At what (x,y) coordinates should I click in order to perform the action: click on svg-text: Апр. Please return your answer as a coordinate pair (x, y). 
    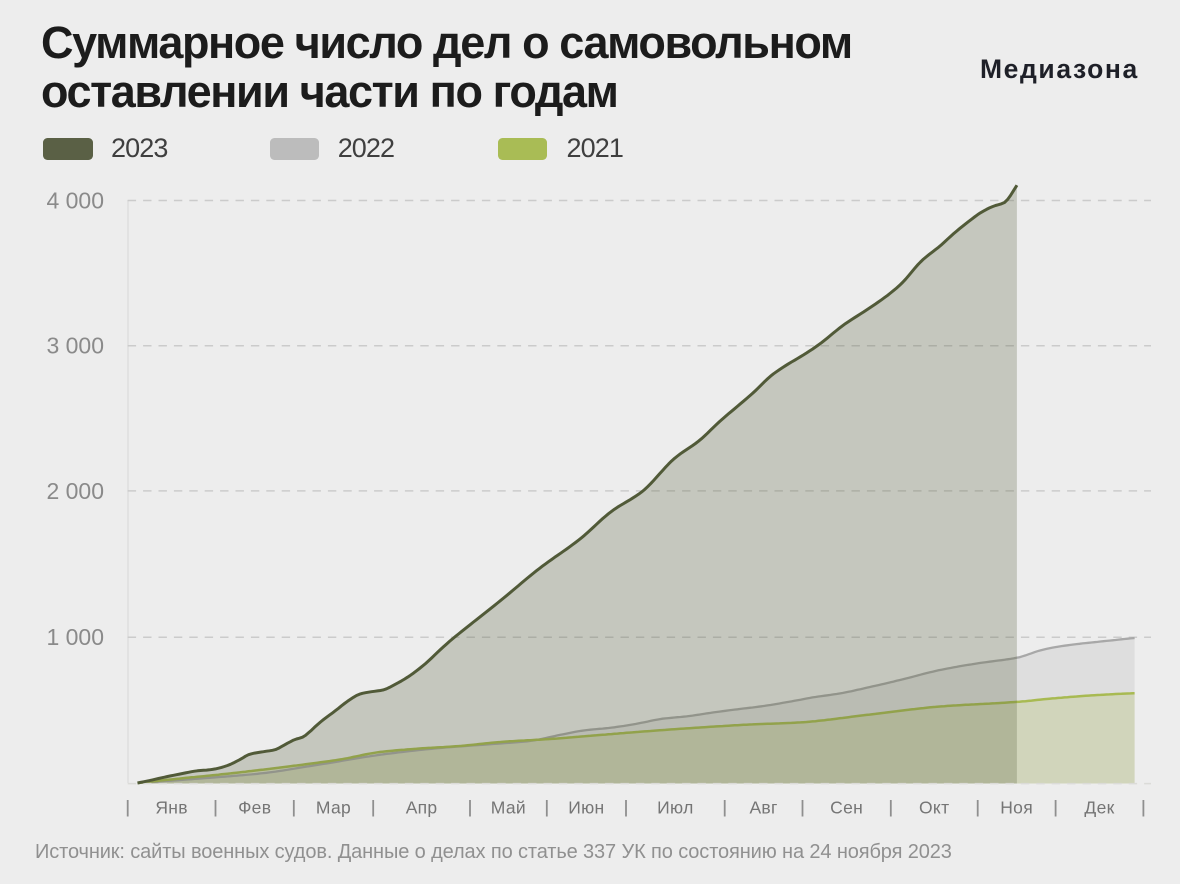
    Looking at the image, I should click on (422, 808).